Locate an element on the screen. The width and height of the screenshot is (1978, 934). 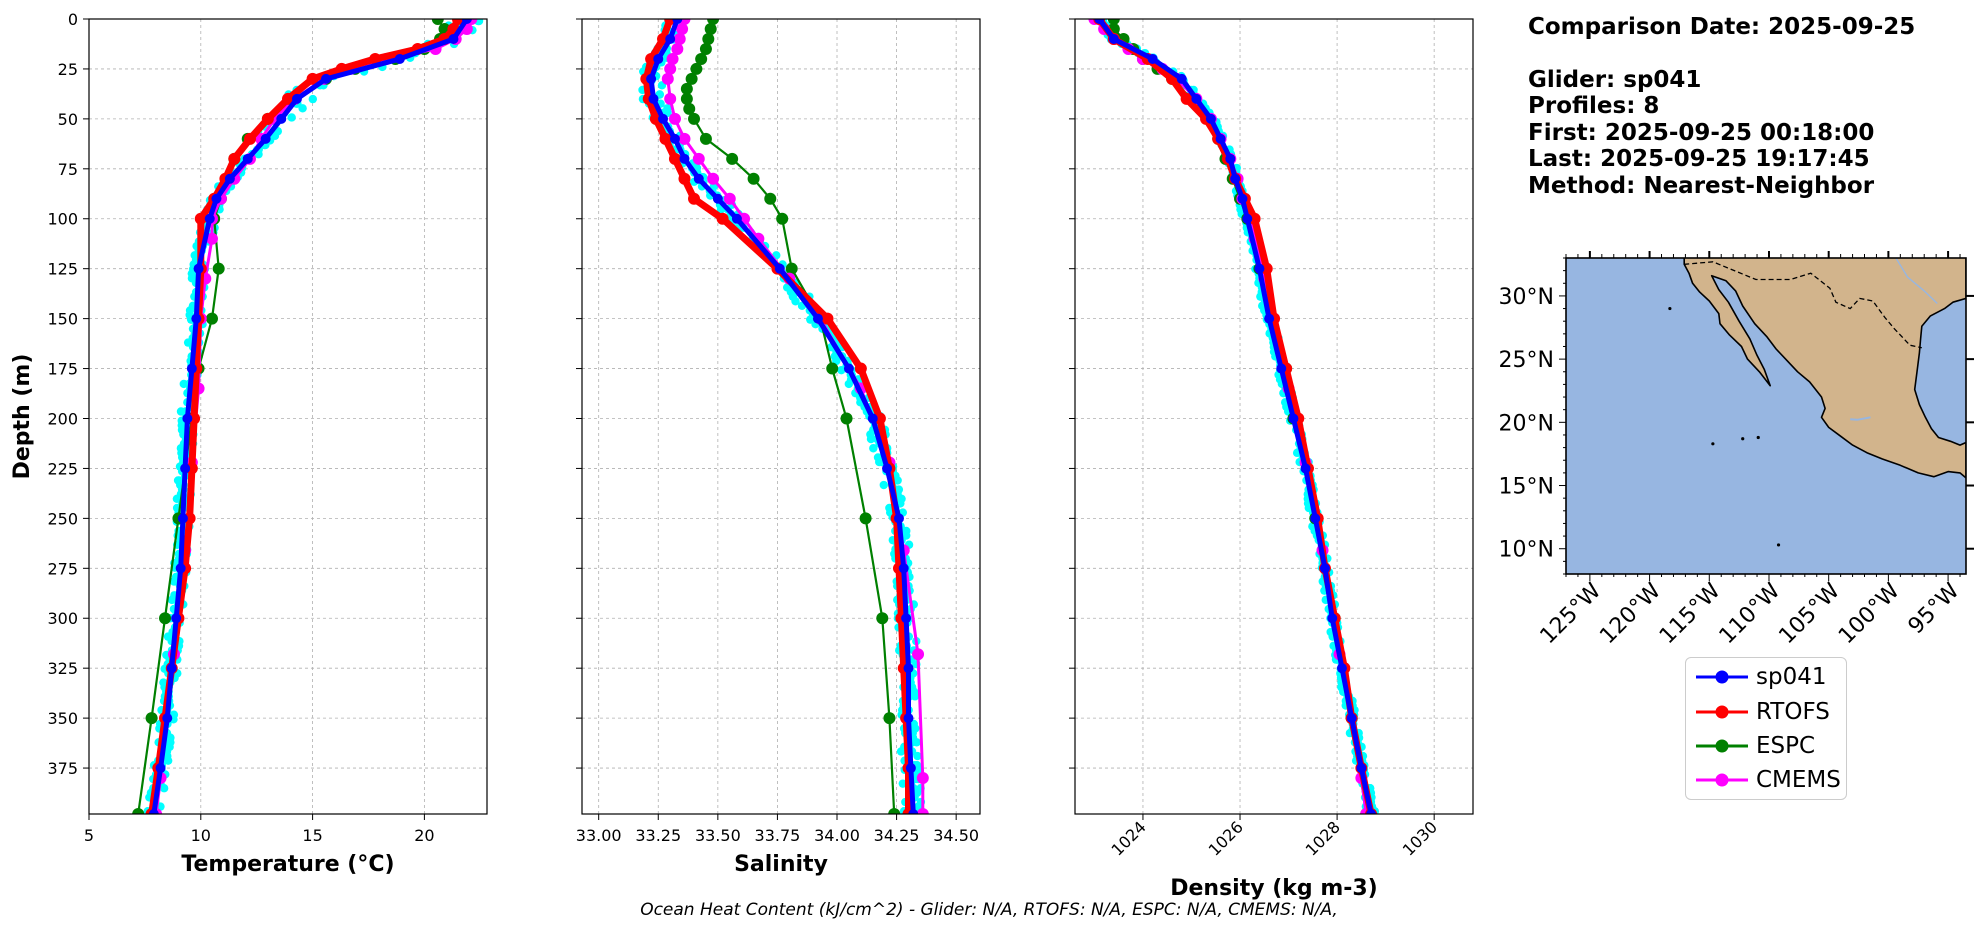
map-lat-label: 15°N is located at coordinates (1526, 487).